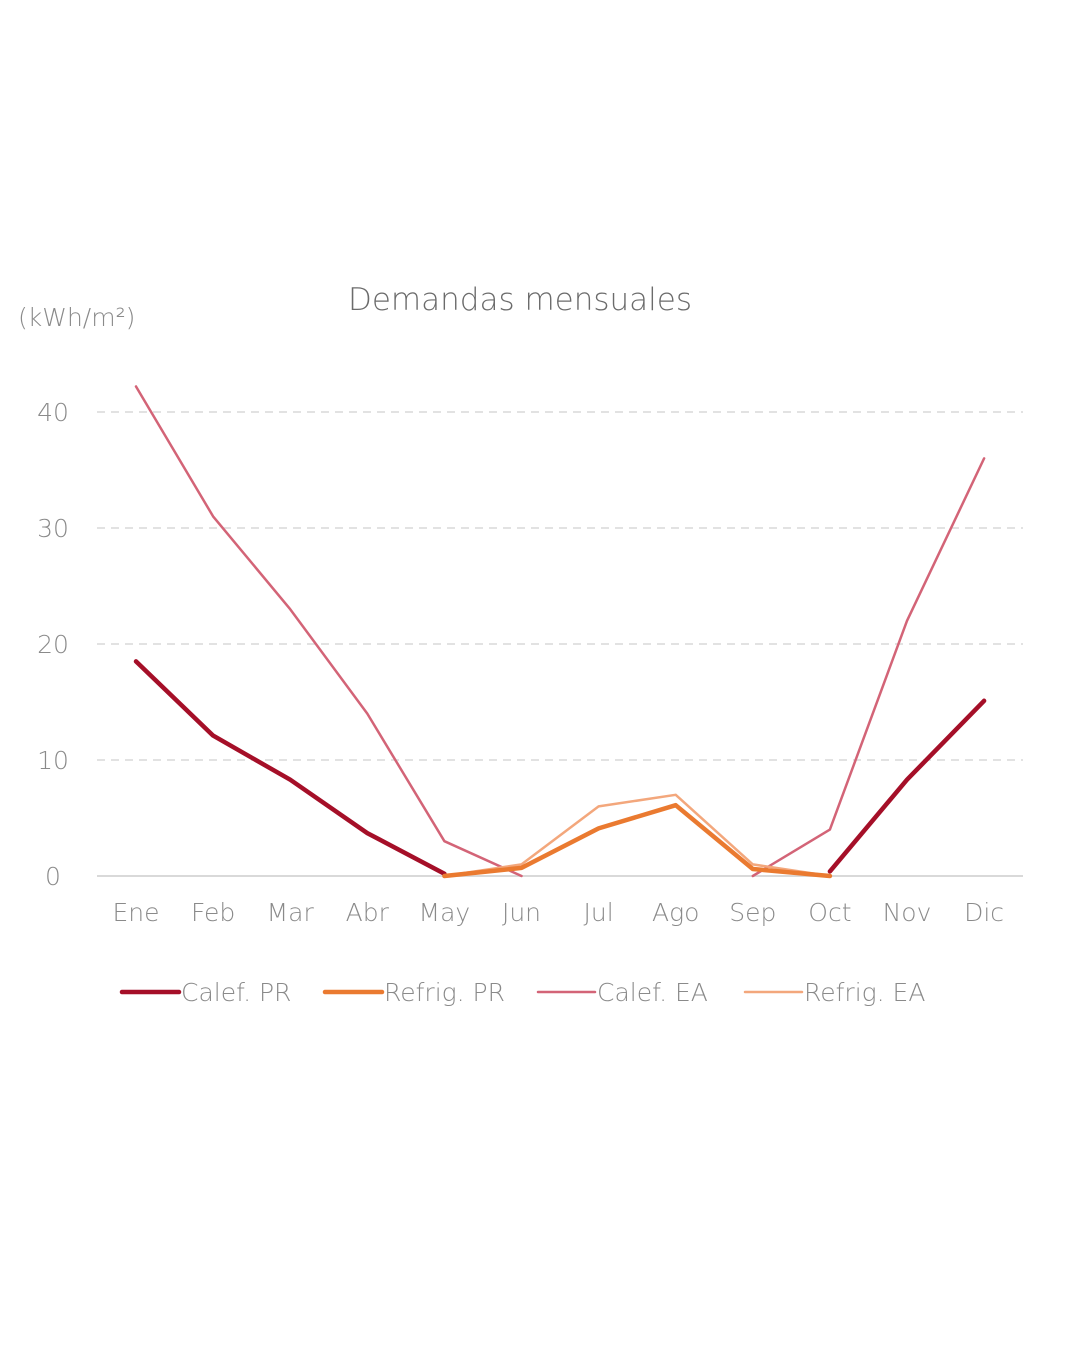 Image resolution: width=1080 pixels, height=1350 pixels. I want to click on x-axis-ticks: Ene Feb Mar Abr May Jun Jul Ago Sep Oct Nov Dic, so click(558, 912).